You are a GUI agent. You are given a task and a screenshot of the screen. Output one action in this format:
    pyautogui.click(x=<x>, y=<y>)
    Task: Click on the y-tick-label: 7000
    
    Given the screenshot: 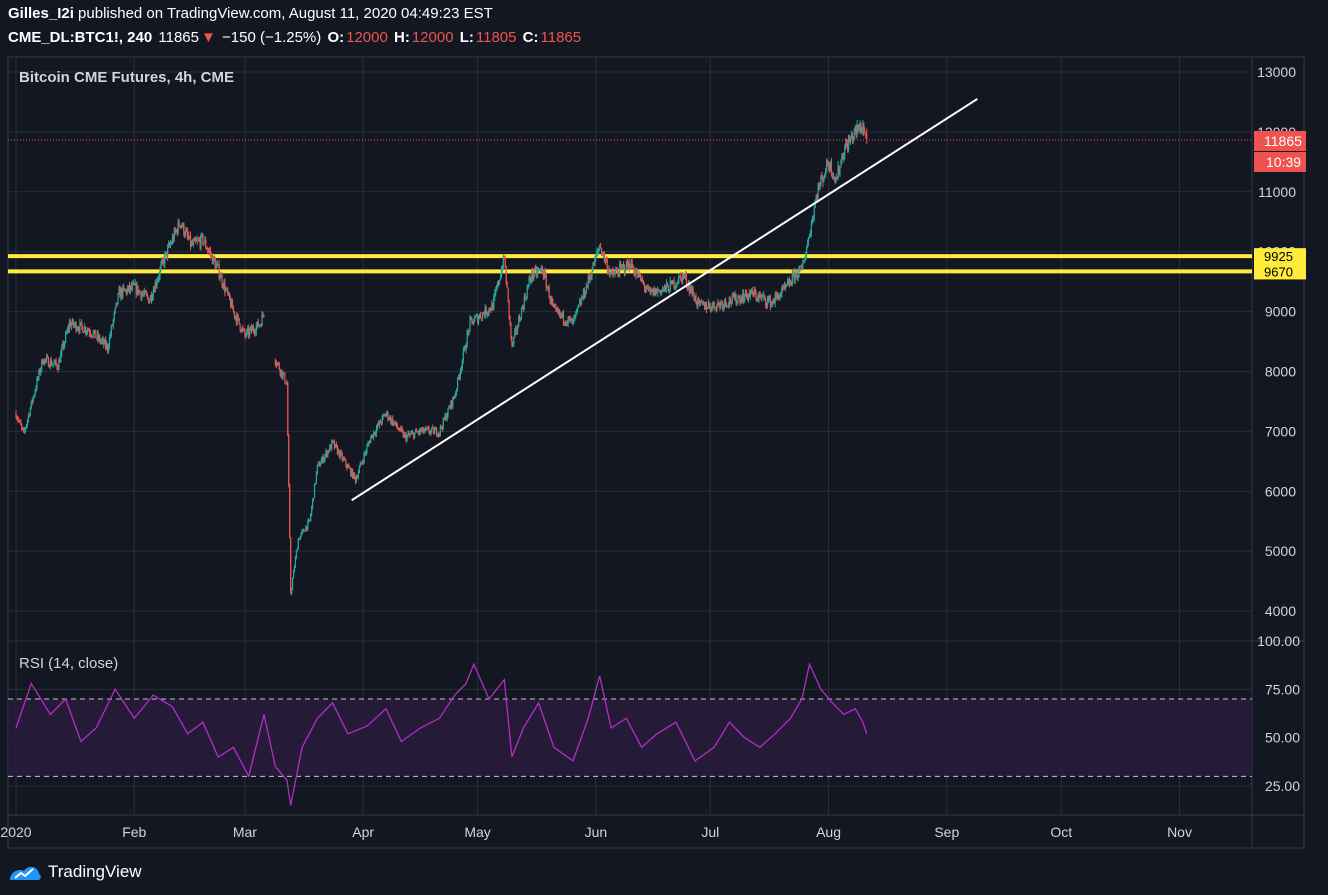 What is the action you would take?
    pyautogui.click(x=1280, y=431)
    